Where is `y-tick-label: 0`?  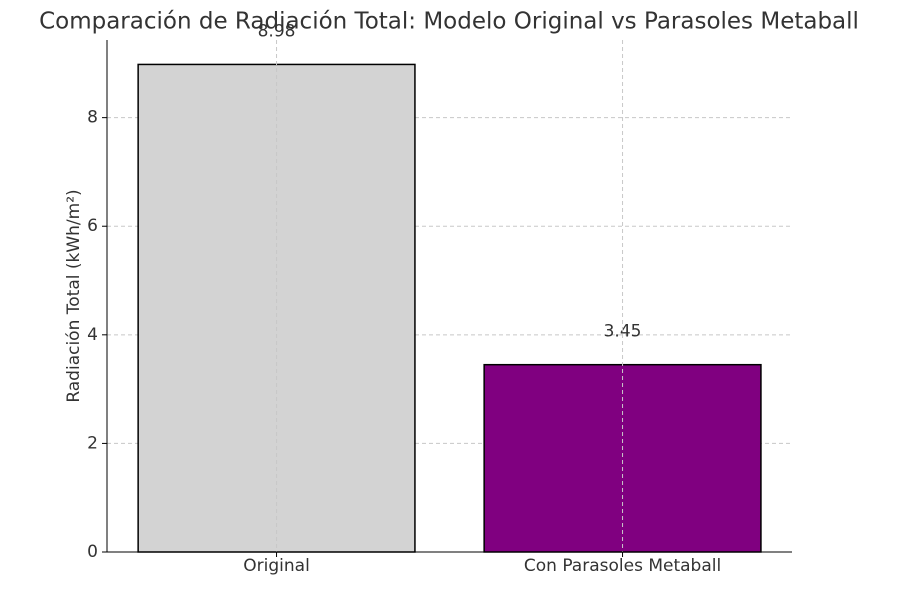 y-tick-label: 0 is located at coordinates (92, 552).